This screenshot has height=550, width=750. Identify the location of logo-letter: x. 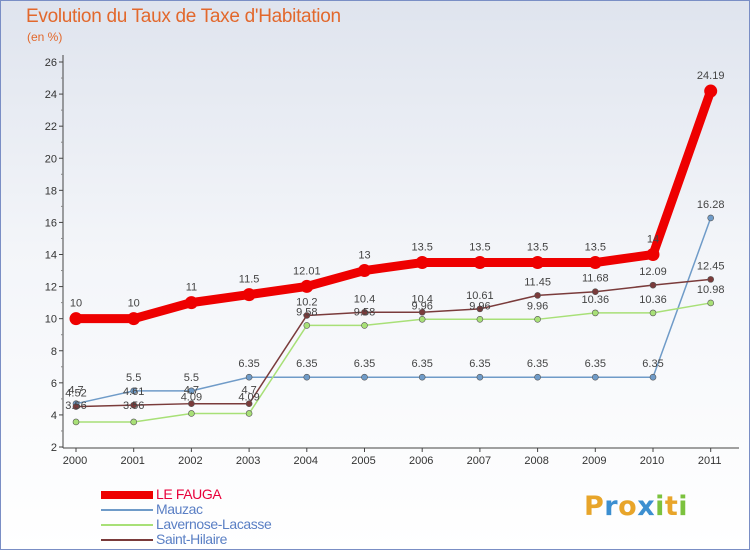
(646, 506).